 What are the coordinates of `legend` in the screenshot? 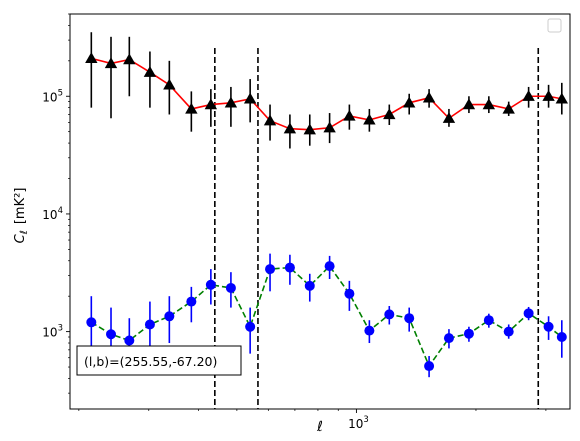 It's located at (554, 25).